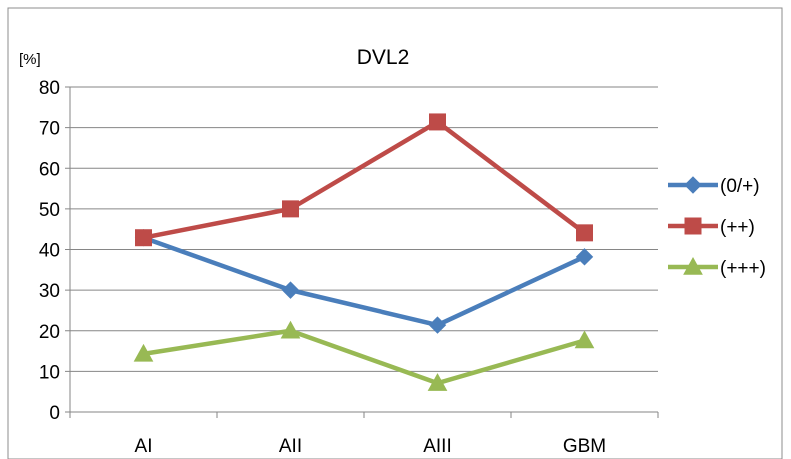 This screenshot has height=459, width=791. I want to click on legend-entry: (+++), so click(717, 267).